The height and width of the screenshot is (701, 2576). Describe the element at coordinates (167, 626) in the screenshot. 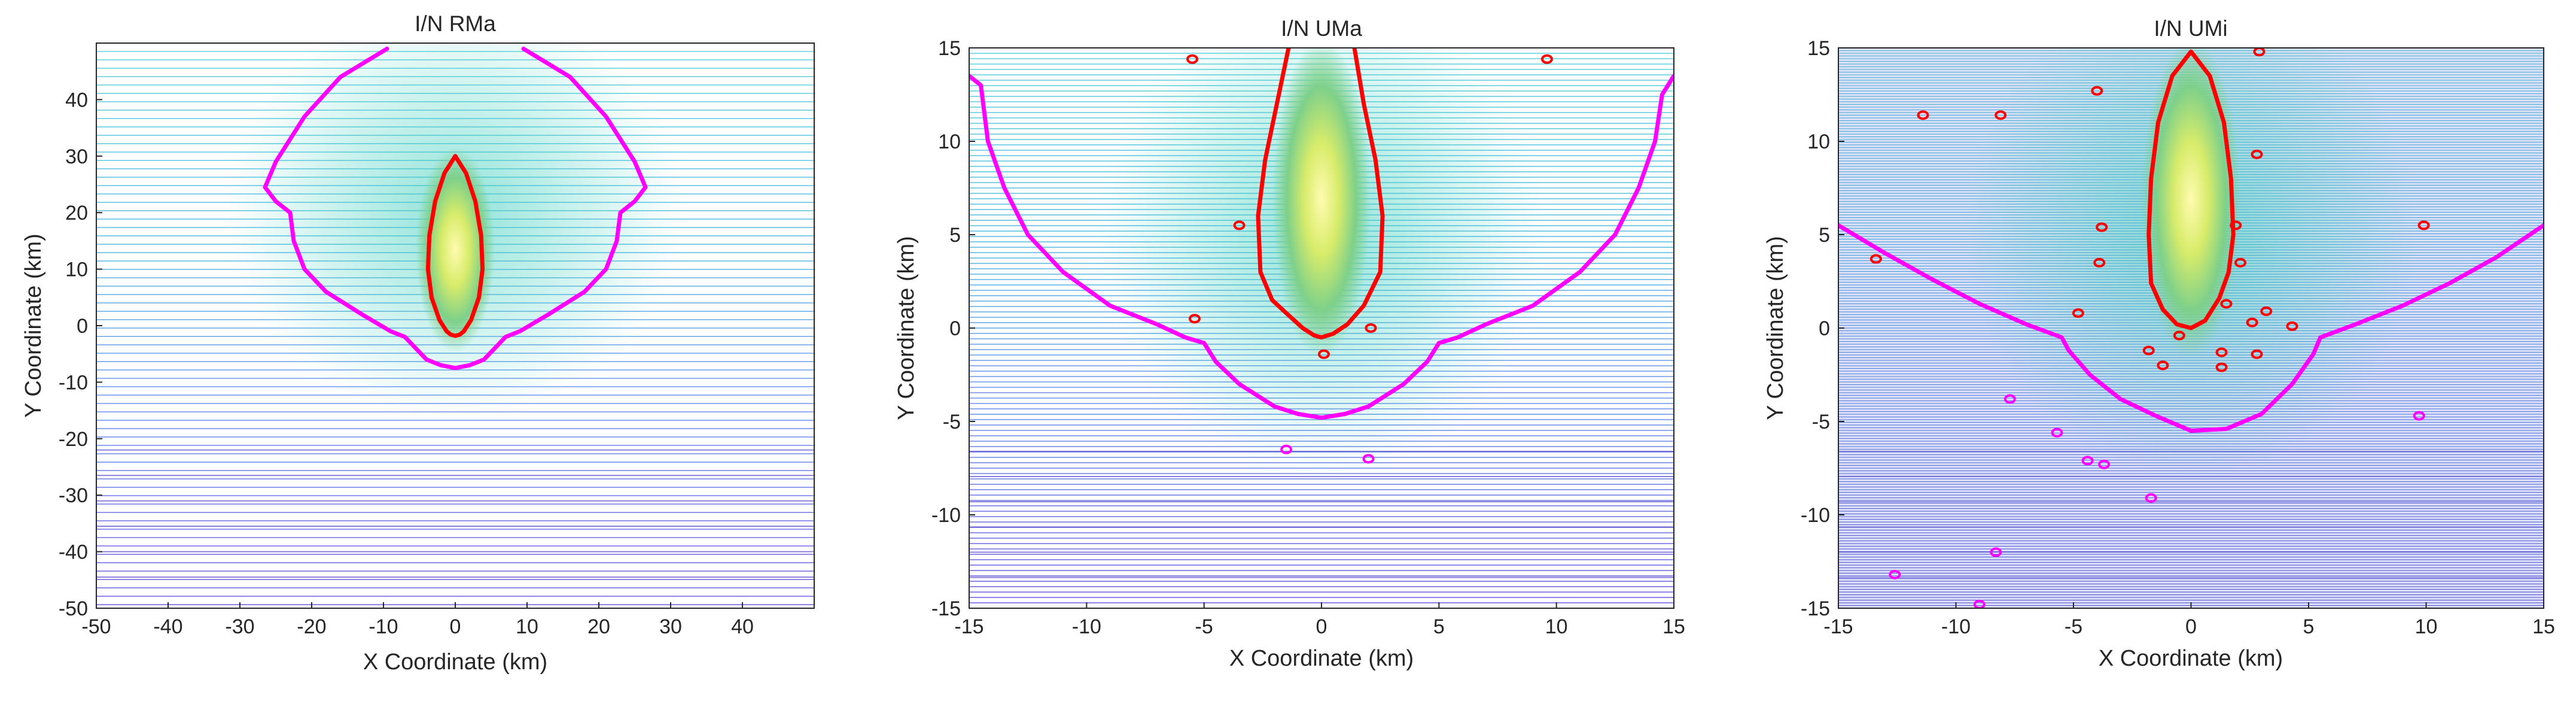

I see `x-tick-label: -40` at that location.